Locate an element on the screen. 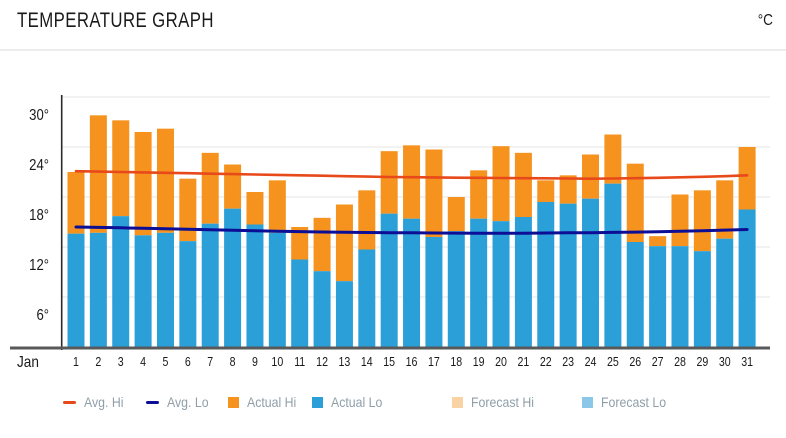 Image resolution: width=786 pixels, height=438 pixels. legend-label: Forecast Lo is located at coordinates (634, 402).